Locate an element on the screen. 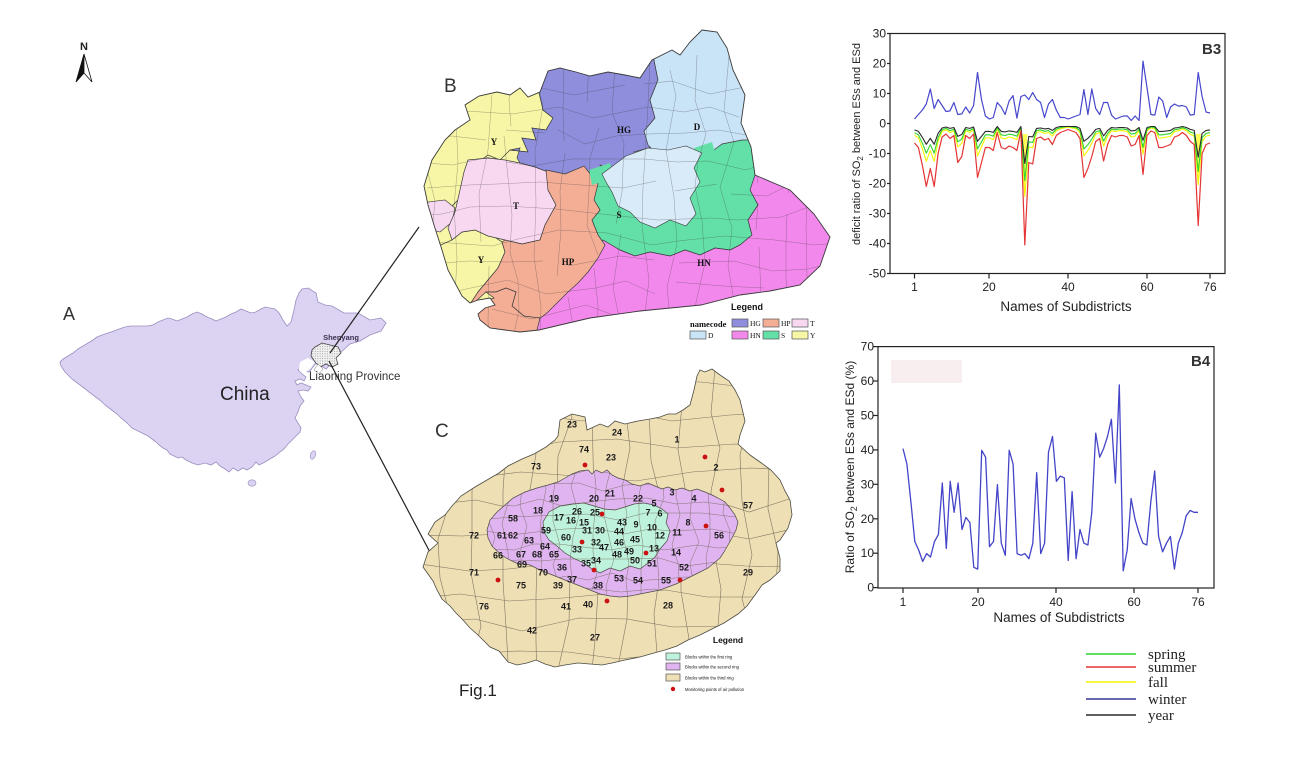  svg-text: 31 is located at coordinates (587, 531).